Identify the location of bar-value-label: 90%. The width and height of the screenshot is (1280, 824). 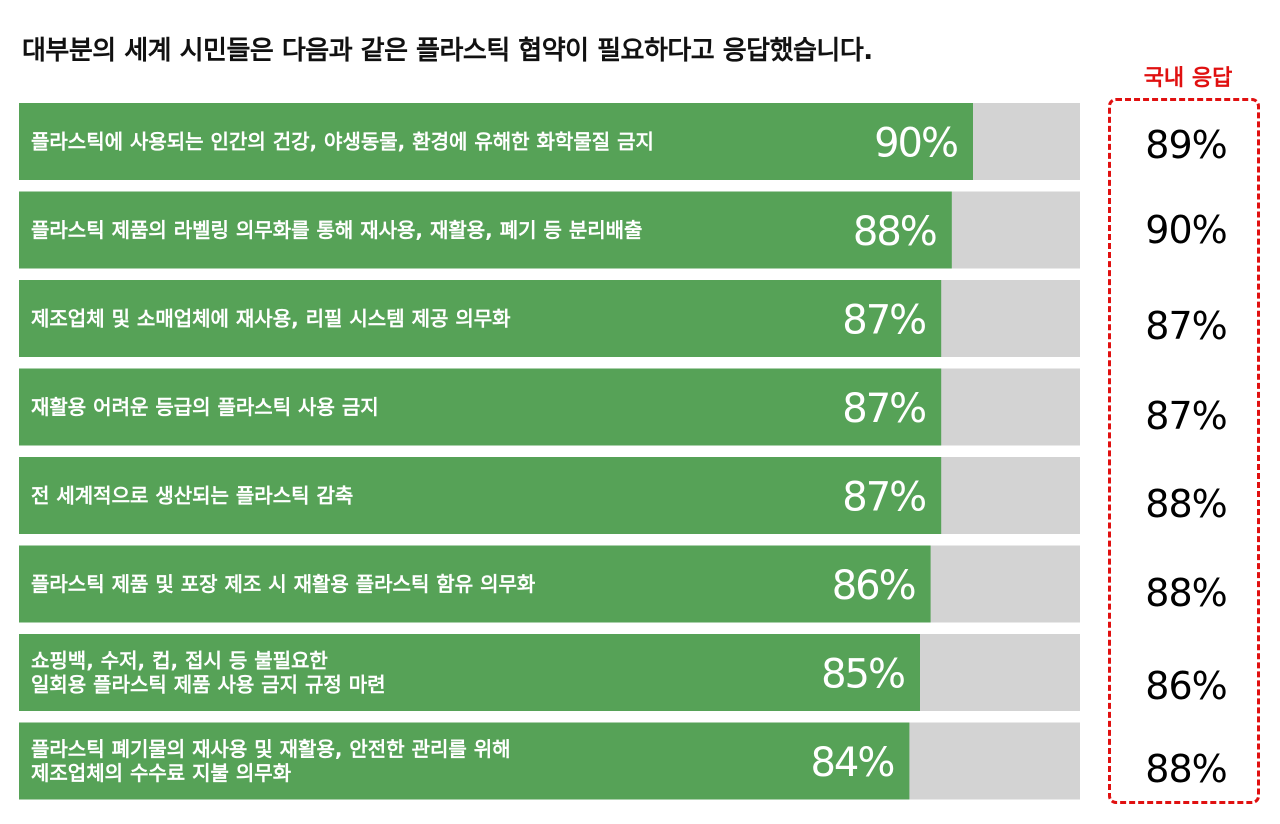
(915, 144).